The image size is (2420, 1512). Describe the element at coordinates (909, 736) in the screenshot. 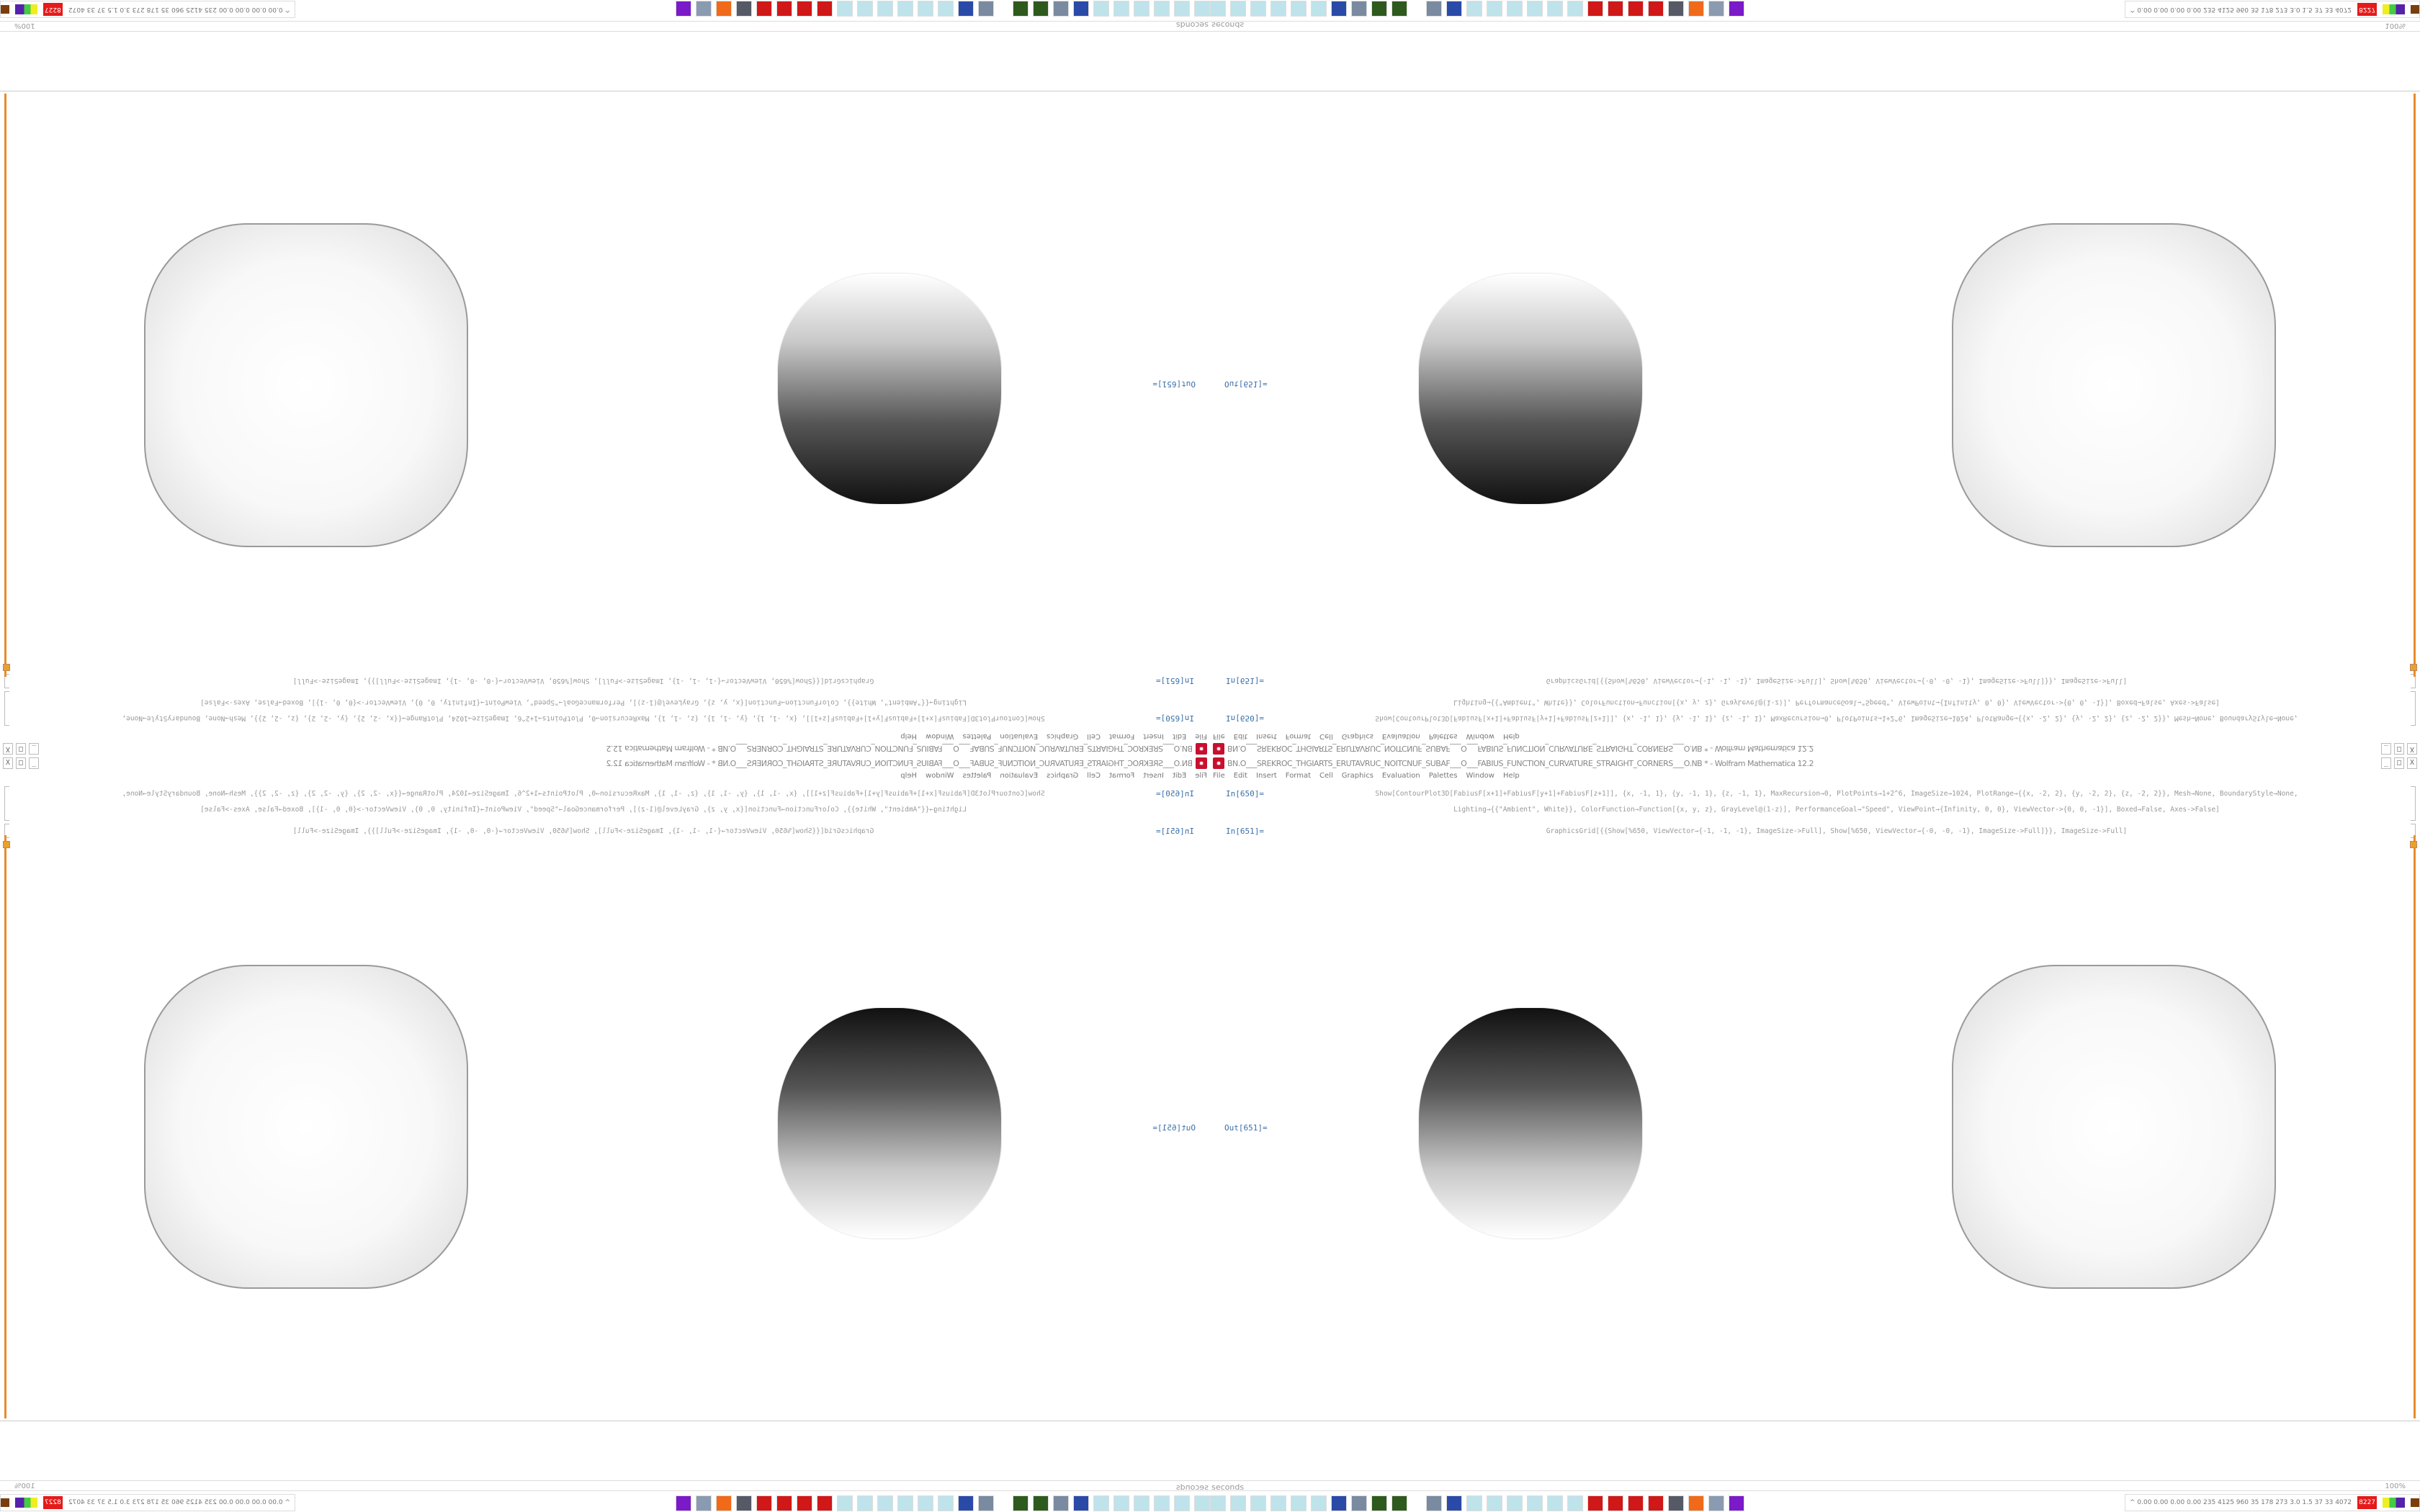

I see `menu-help: Help` at that location.